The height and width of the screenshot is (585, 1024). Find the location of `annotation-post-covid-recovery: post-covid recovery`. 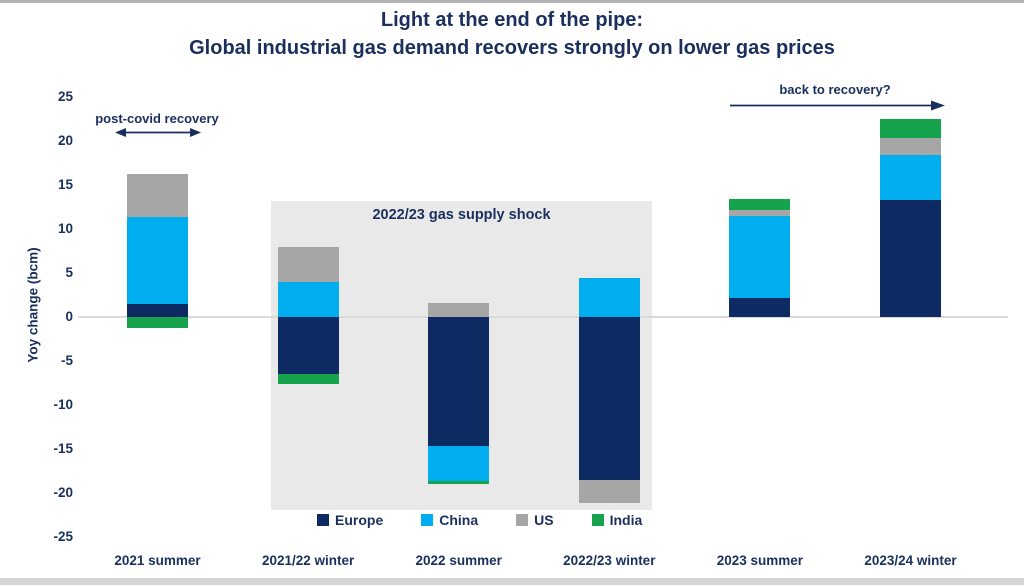

annotation-post-covid-recovery: post-covid recovery is located at coordinates (157, 118).